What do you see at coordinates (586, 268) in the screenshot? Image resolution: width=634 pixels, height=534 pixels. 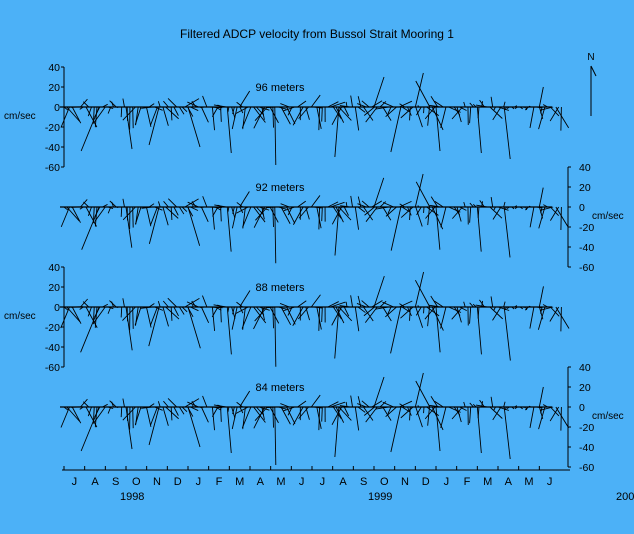 I see `y-tick-label: -60` at bounding box center [586, 268].